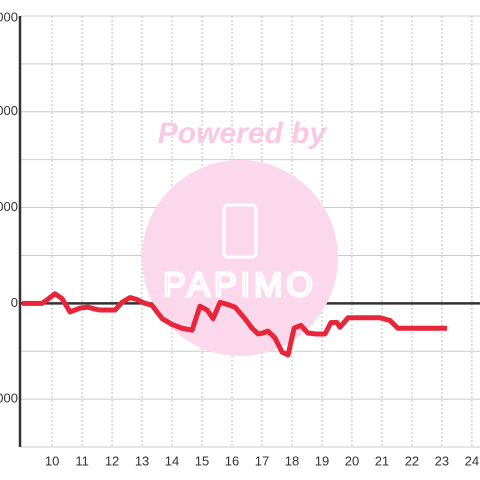 This screenshot has width=480, height=480. I want to click on y-tick-label: -10,000, so click(9, 398).